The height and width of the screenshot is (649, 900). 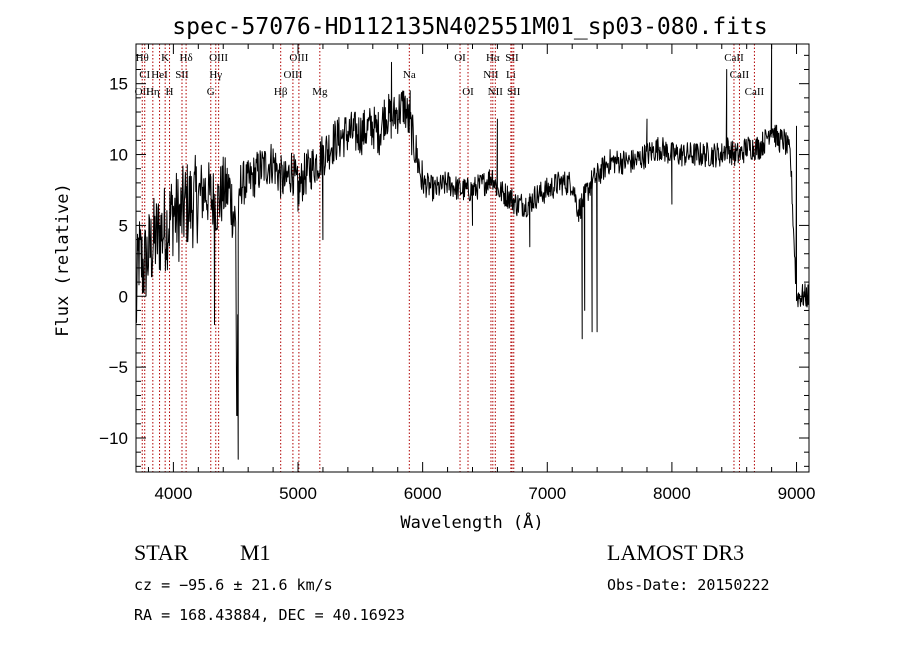 I want to click on redshift-readout: cz = −95.6 ± 21.6 km/s, so click(x=233, y=585).